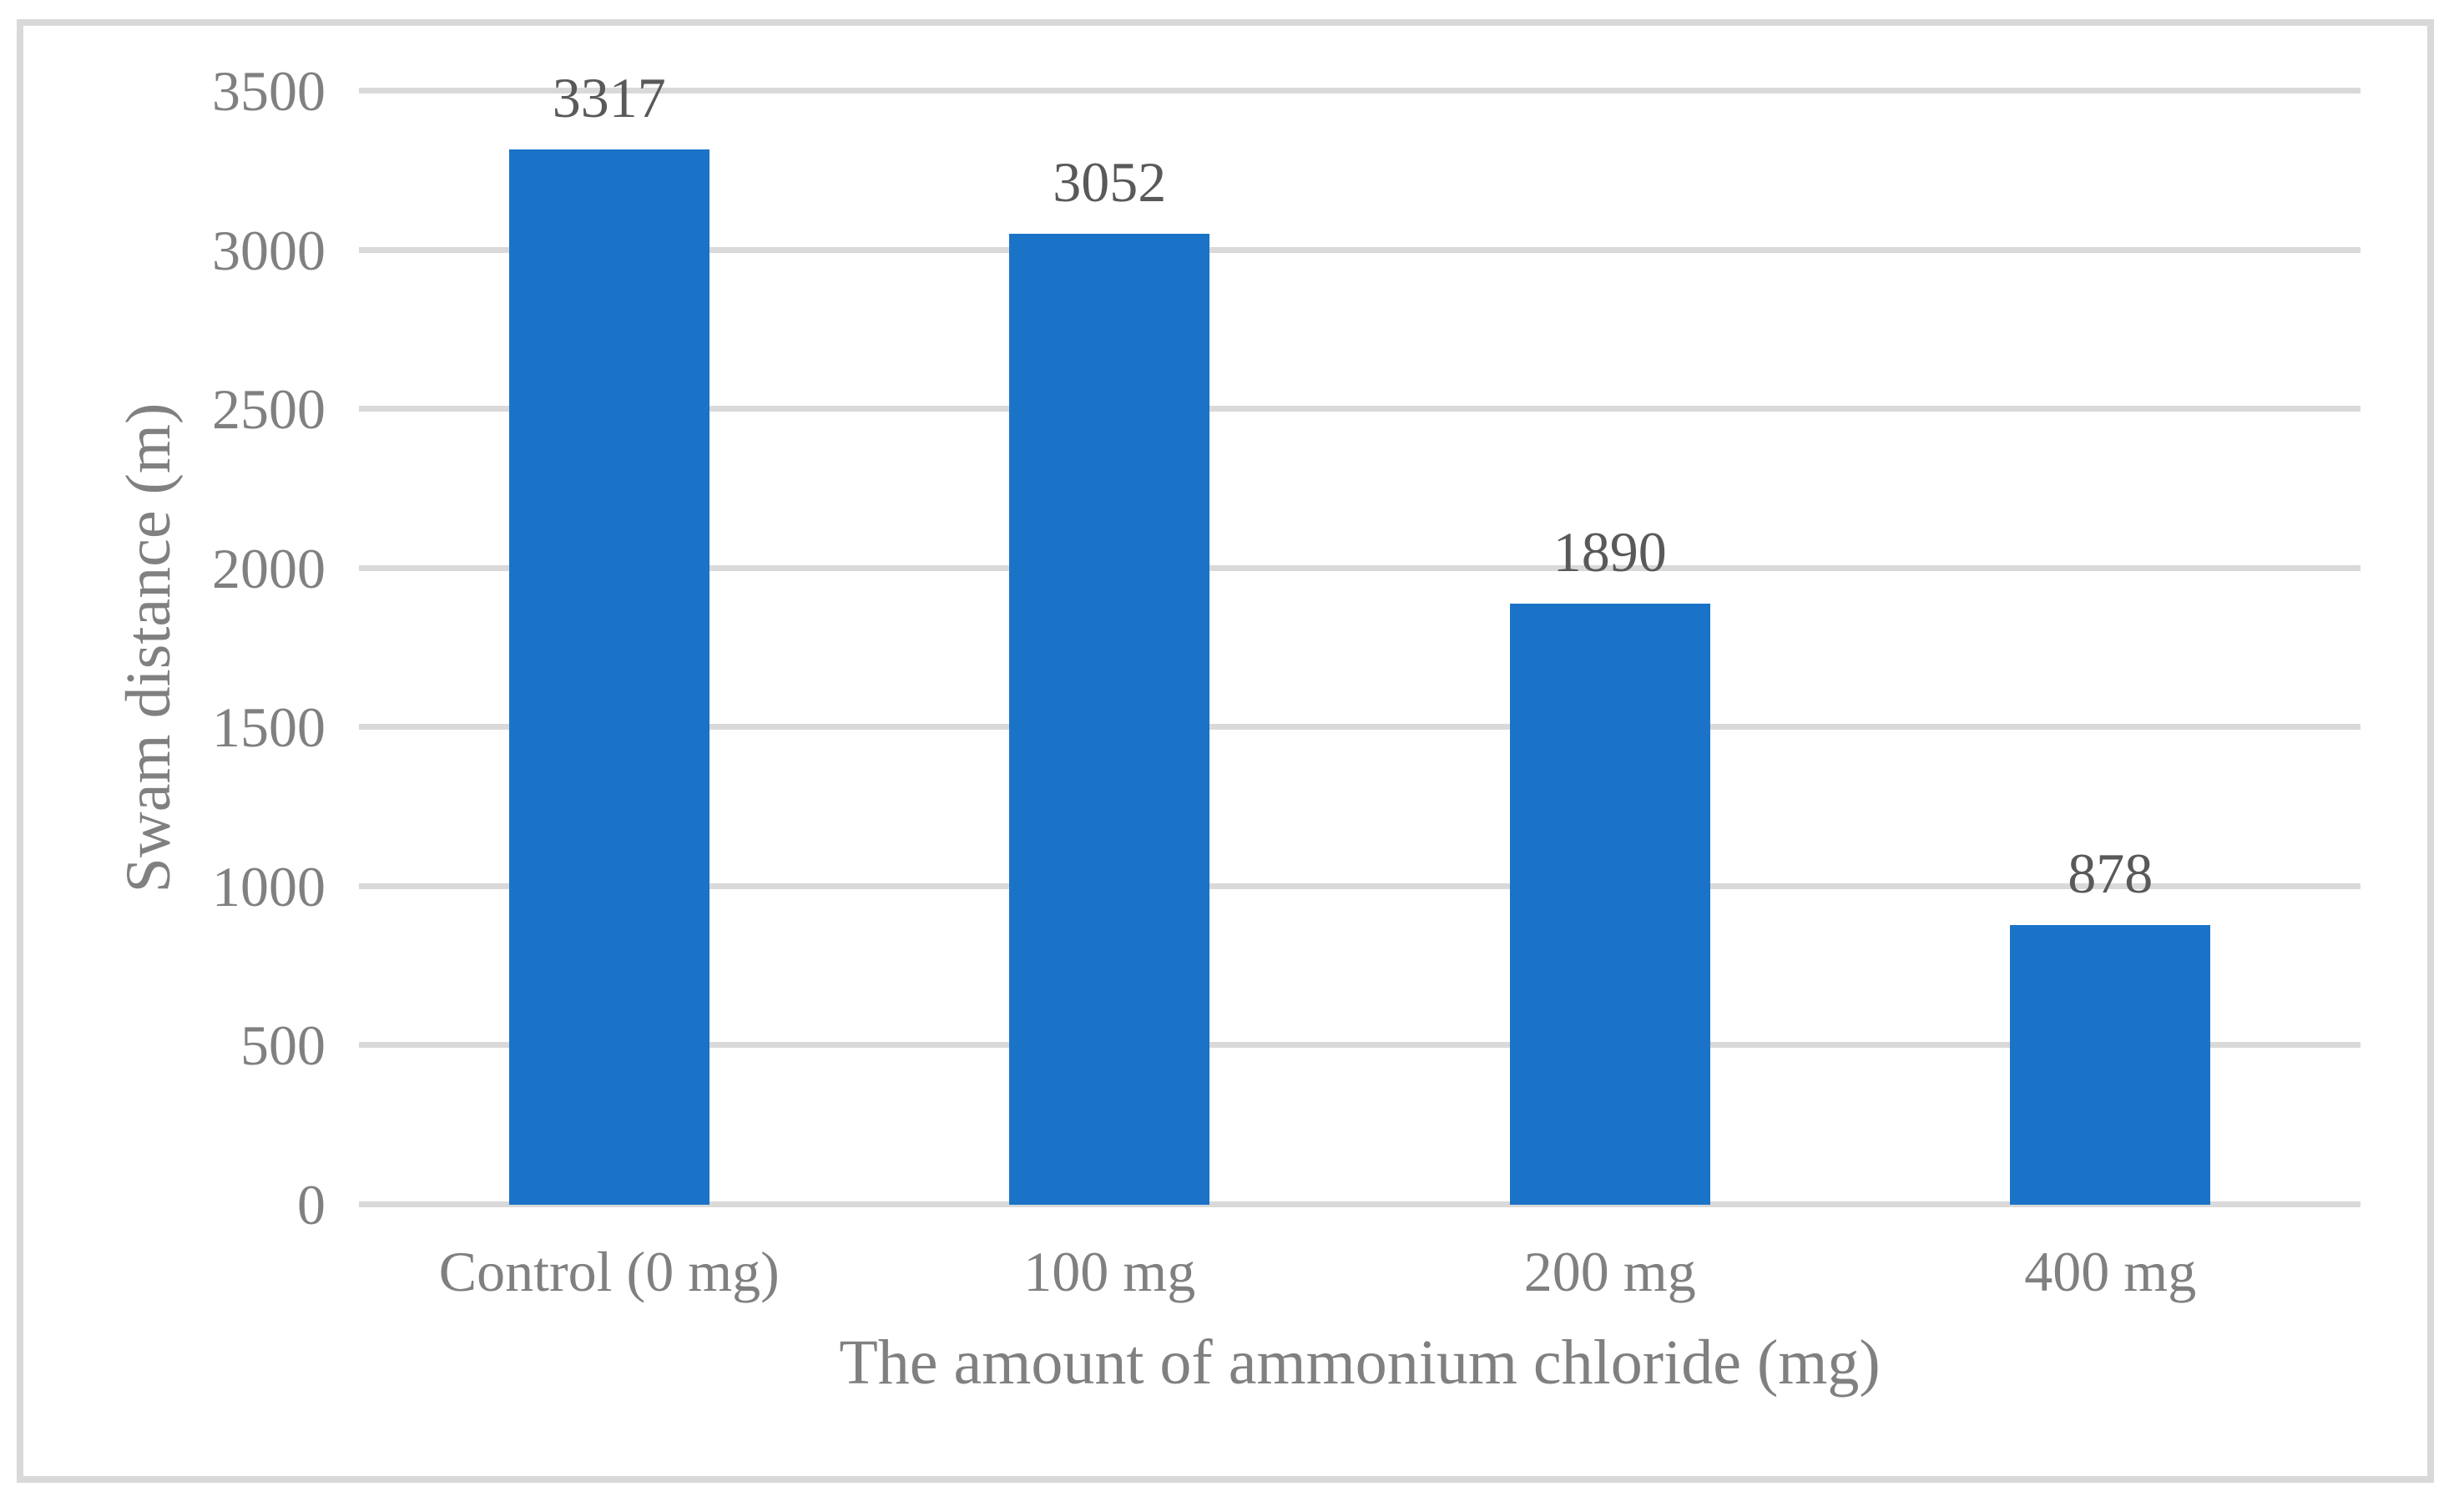 This screenshot has height=1507, width=2464. What do you see at coordinates (1359, 567) in the screenshot?
I see `gridline-2000` at bounding box center [1359, 567].